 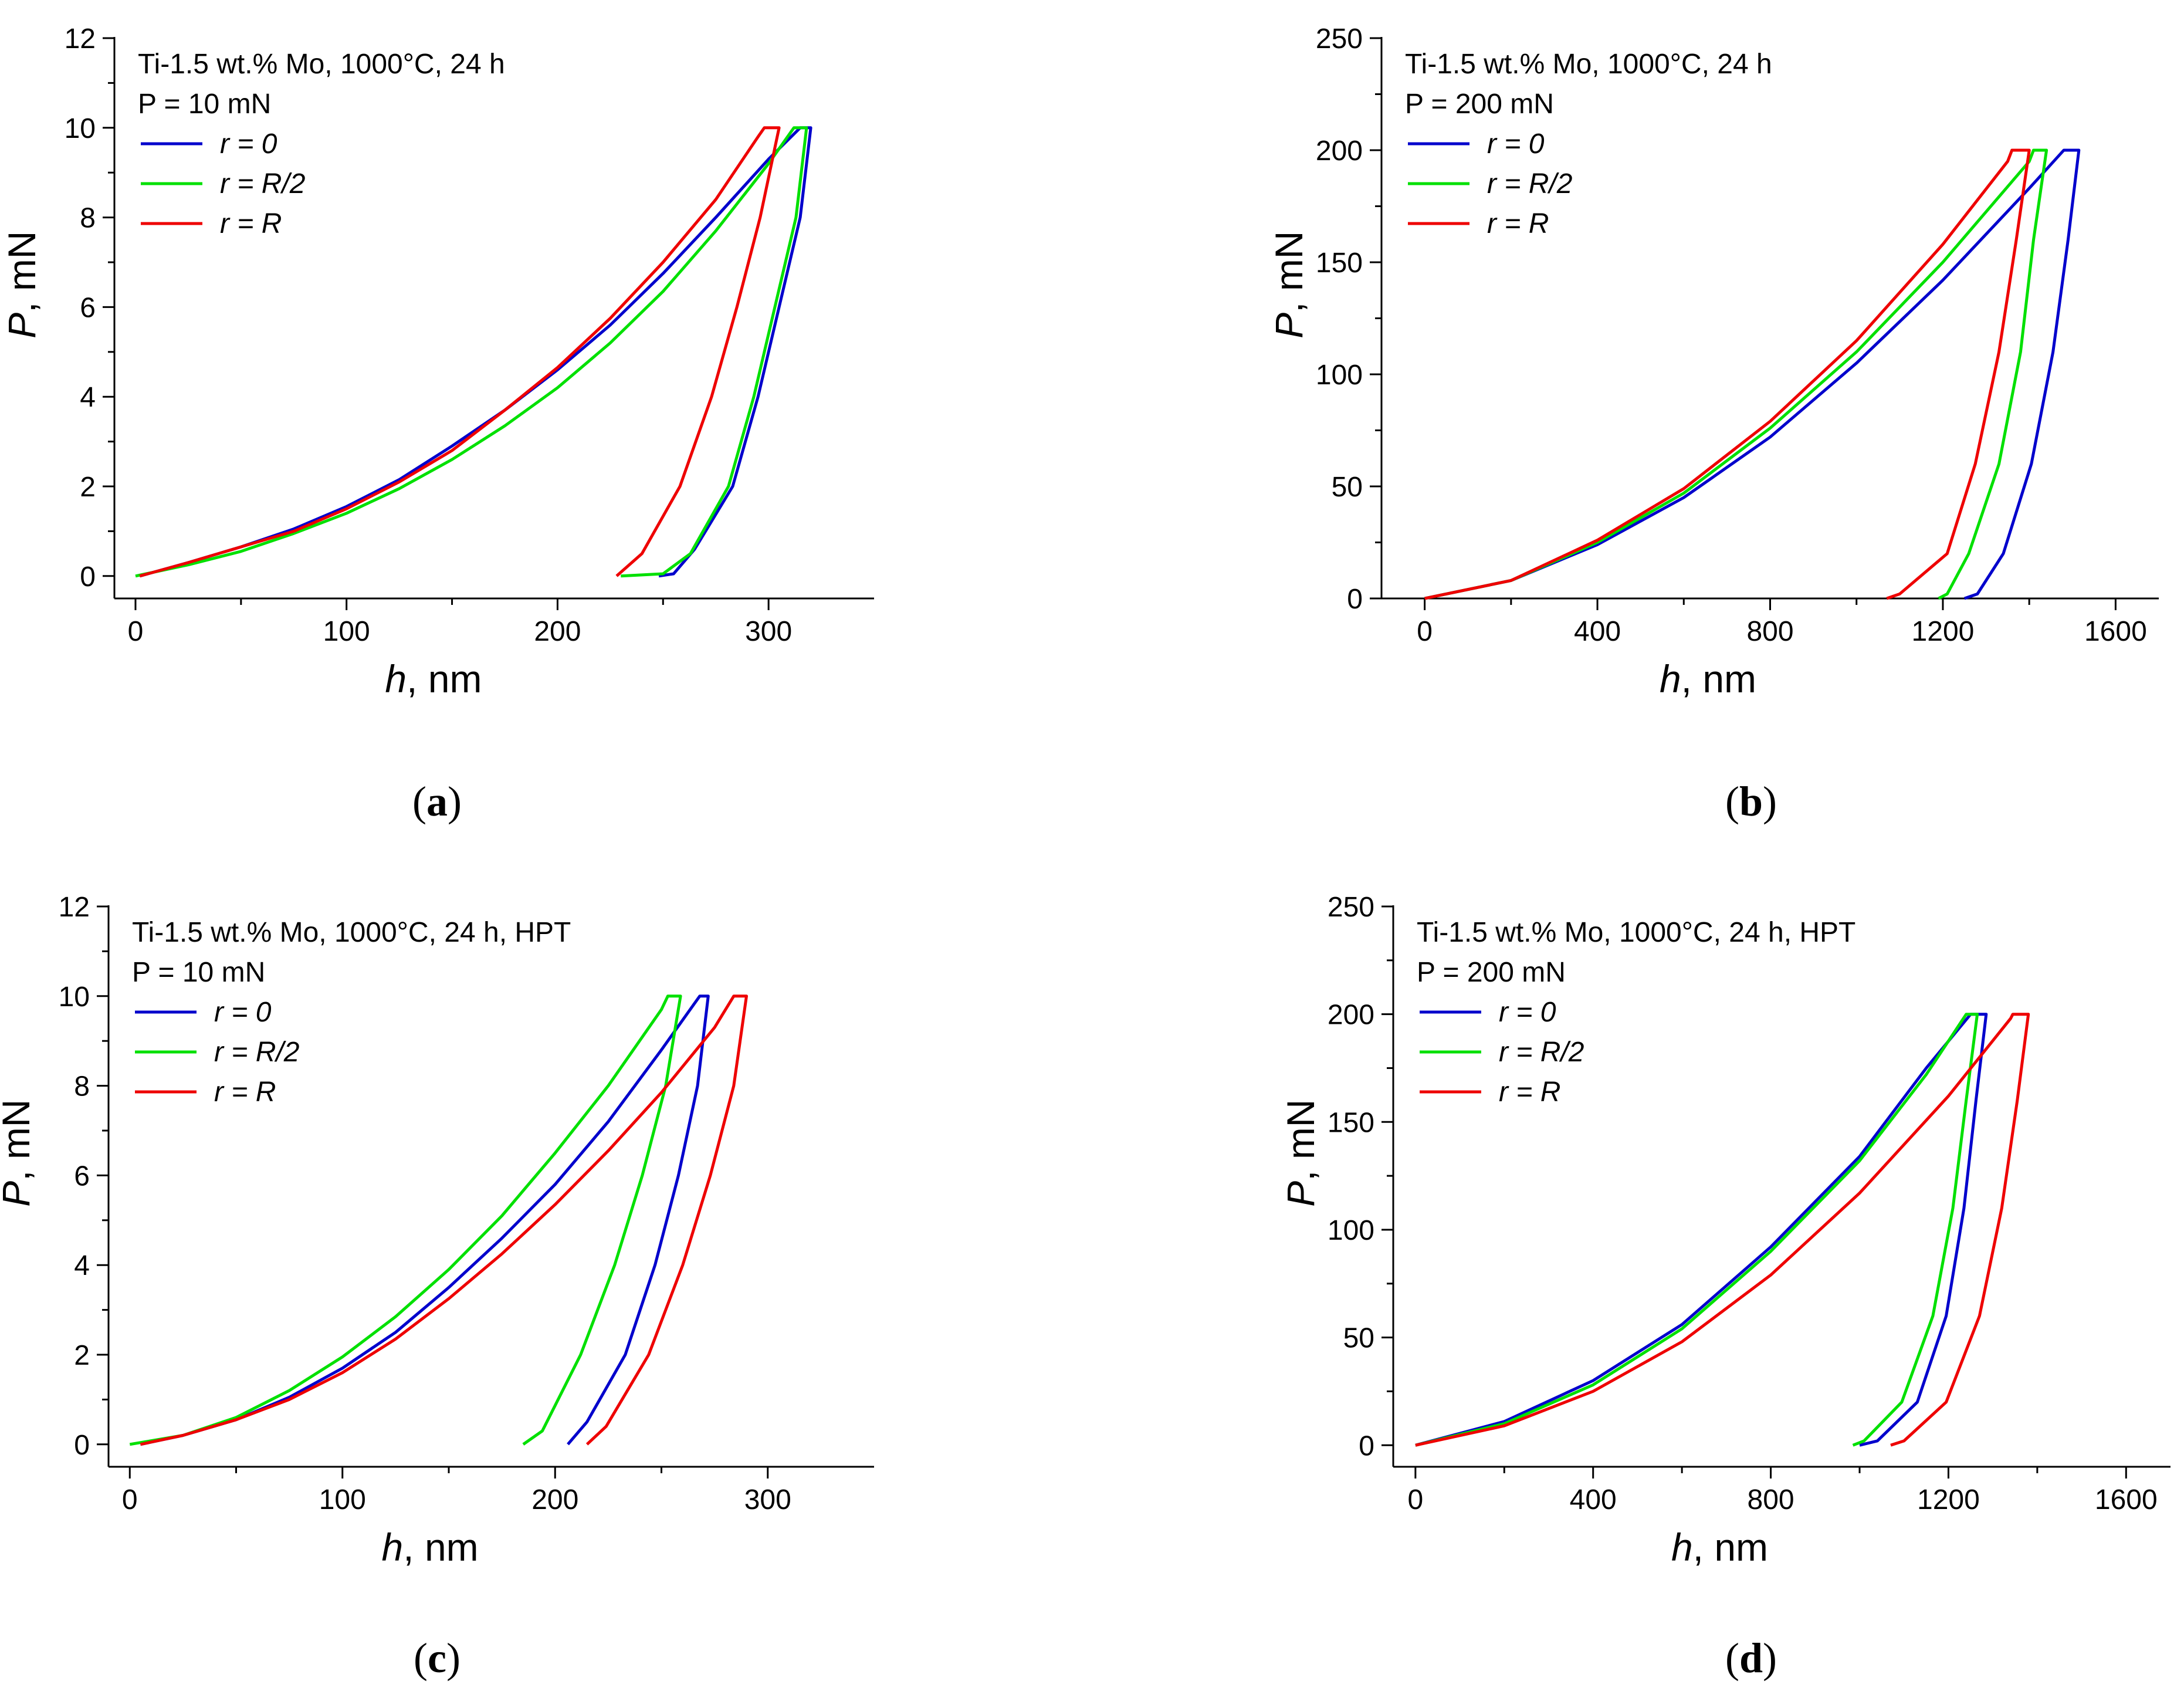 What do you see at coordinates (82, 1086) in the screenshot?
I see `y-tick-label: 8` at bounding box center [82, 1086].